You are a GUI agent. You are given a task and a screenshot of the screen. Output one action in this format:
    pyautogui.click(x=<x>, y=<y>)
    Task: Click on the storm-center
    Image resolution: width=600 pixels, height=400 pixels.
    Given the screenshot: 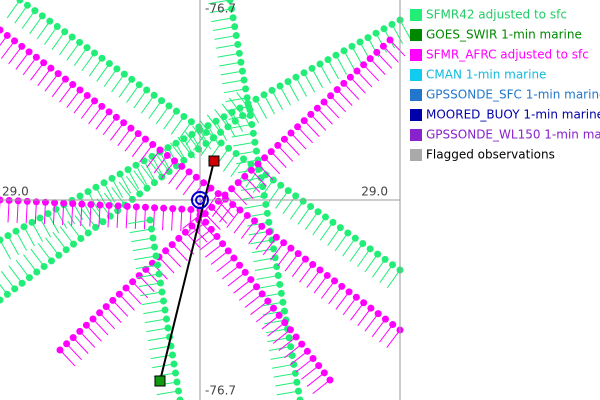 What is the action you would take?
    pyautogui.click(x=200, y=200)
    